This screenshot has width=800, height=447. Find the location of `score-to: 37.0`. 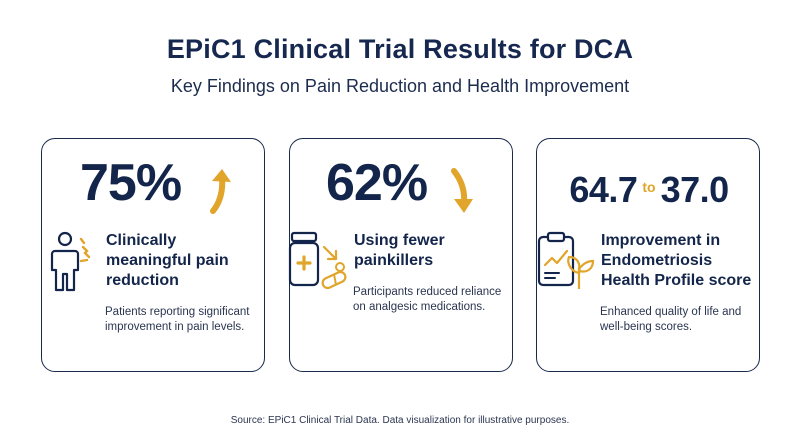

score-to: 37.0 is located at coordinates (695, 189).